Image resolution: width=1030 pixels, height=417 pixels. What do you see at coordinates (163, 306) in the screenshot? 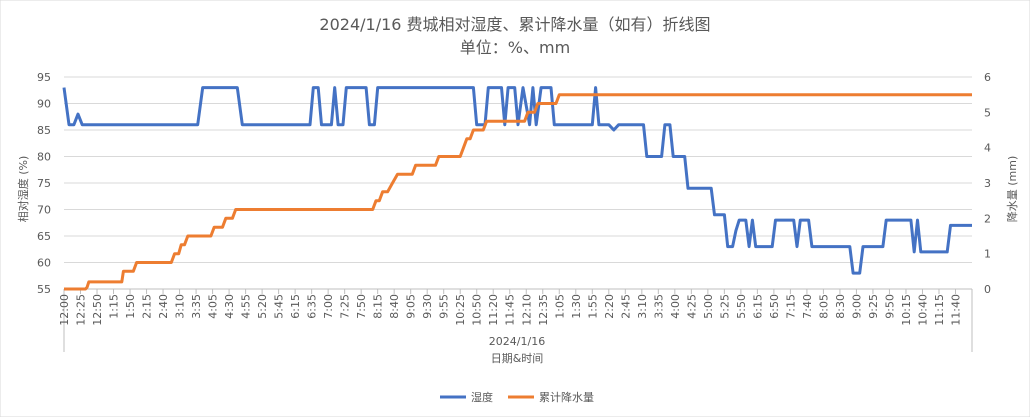
I see `x-tick-label: 2:40` at bounding box center [163, 306].